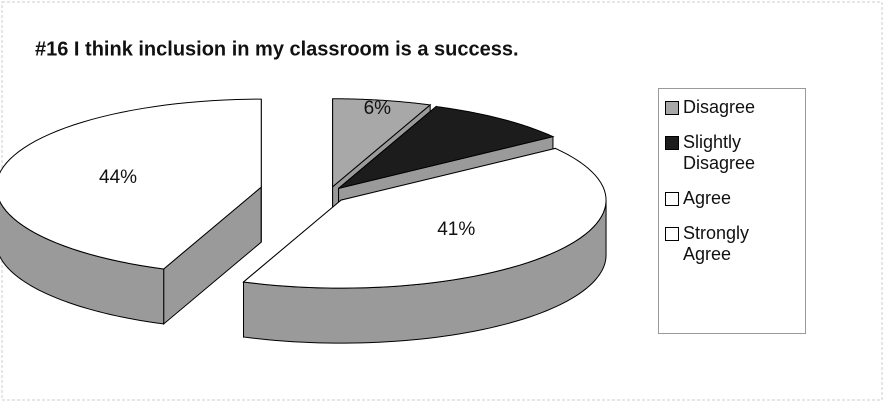 The image size is (884, 402). I want to click on legend-item: Disagree, so click(732, 107).